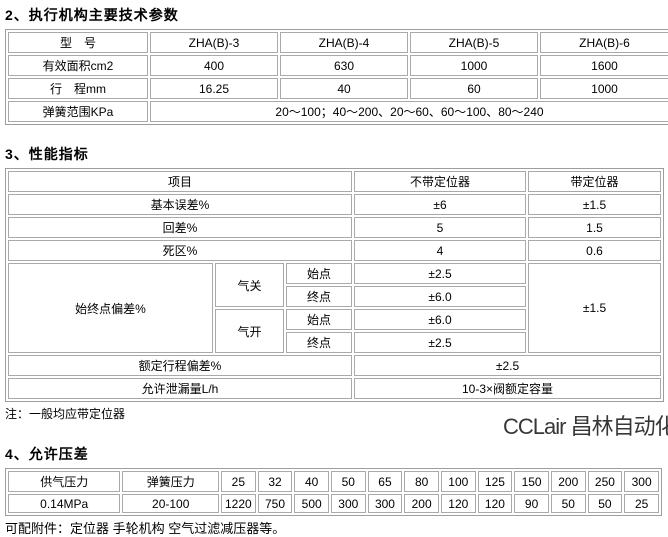 The width and height of the screenshot is (668, 537). I want to click on row-label-rated-travel-deviation: 额定行程偏差%, so click(180, 365).